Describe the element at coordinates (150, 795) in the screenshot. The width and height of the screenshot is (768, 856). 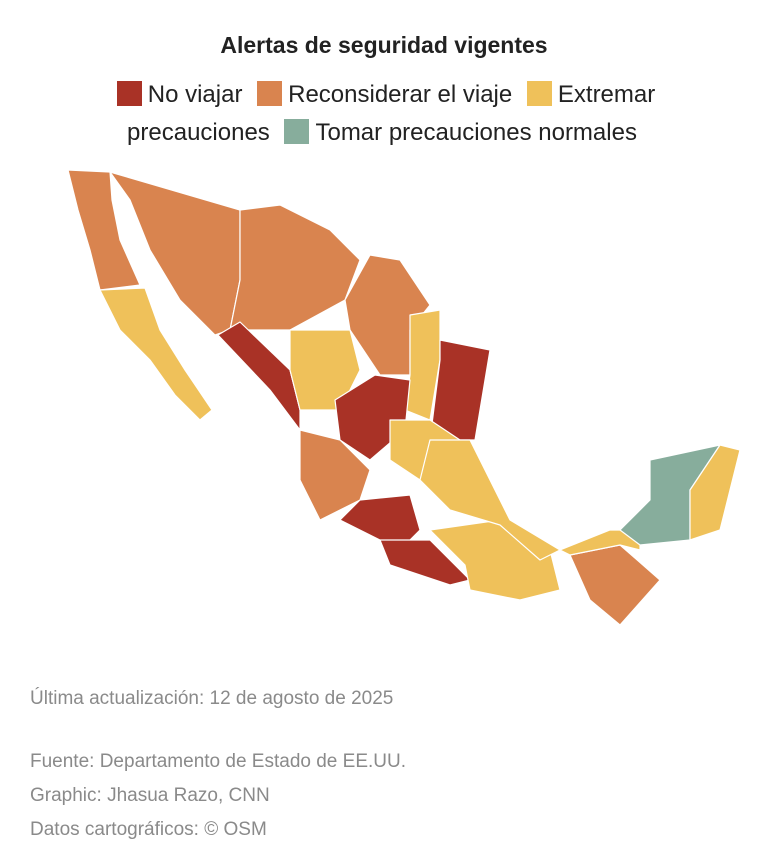
I see `credit: Graphic: Jhasua Razo, CNN` at that location.